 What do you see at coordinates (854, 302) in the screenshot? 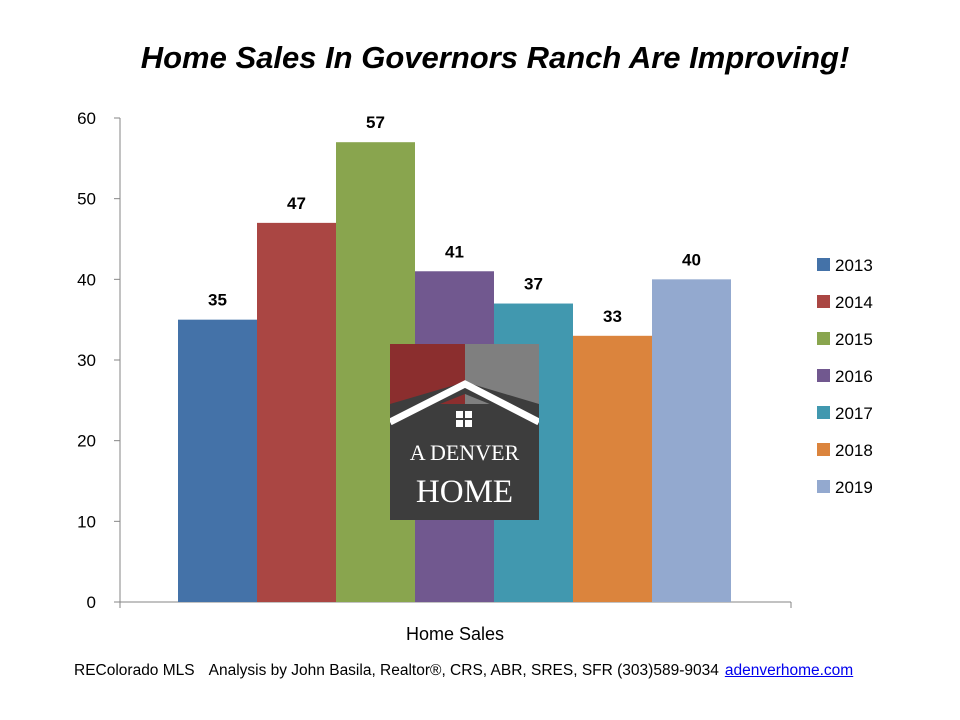
I see `legend-label-2014: 2014` at bounding box center [854, 302].